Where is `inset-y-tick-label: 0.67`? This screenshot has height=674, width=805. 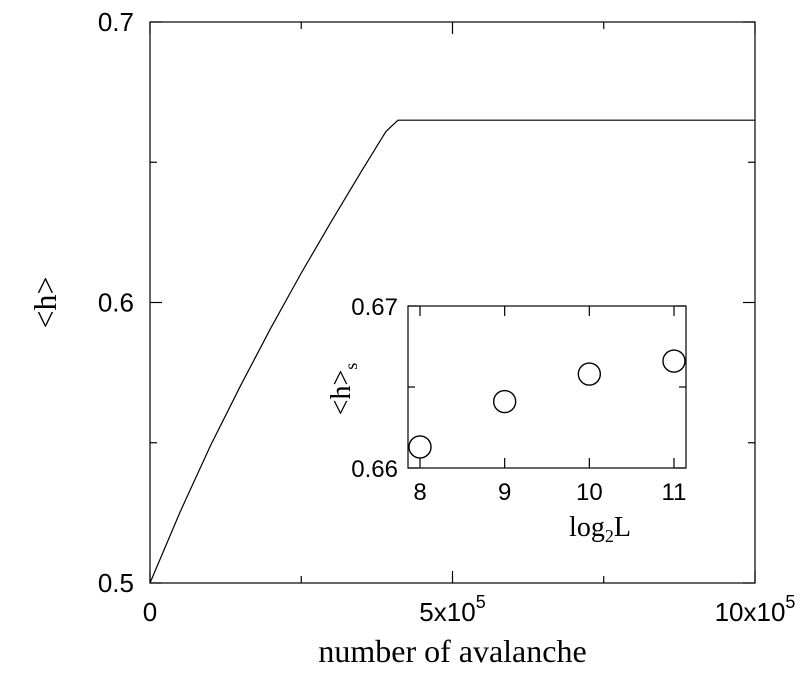
inset-y-tick-label: 0.67 is located at coordinates (374, 307).